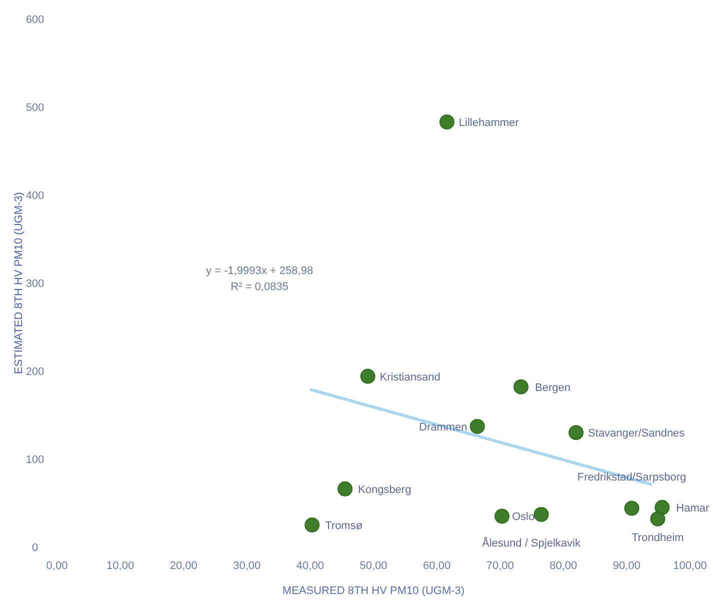 Image resolution: width=713 pixels, height=600 pixels. I want to click on x-tick-label: 50,00, so click(374, 566).